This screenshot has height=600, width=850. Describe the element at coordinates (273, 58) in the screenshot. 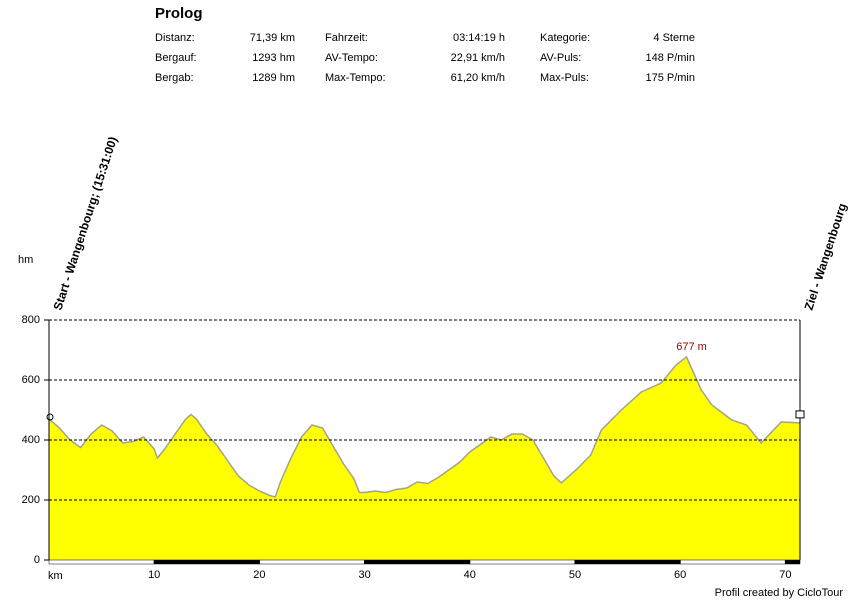

I see `stat-value: 1293 hm` at that location.